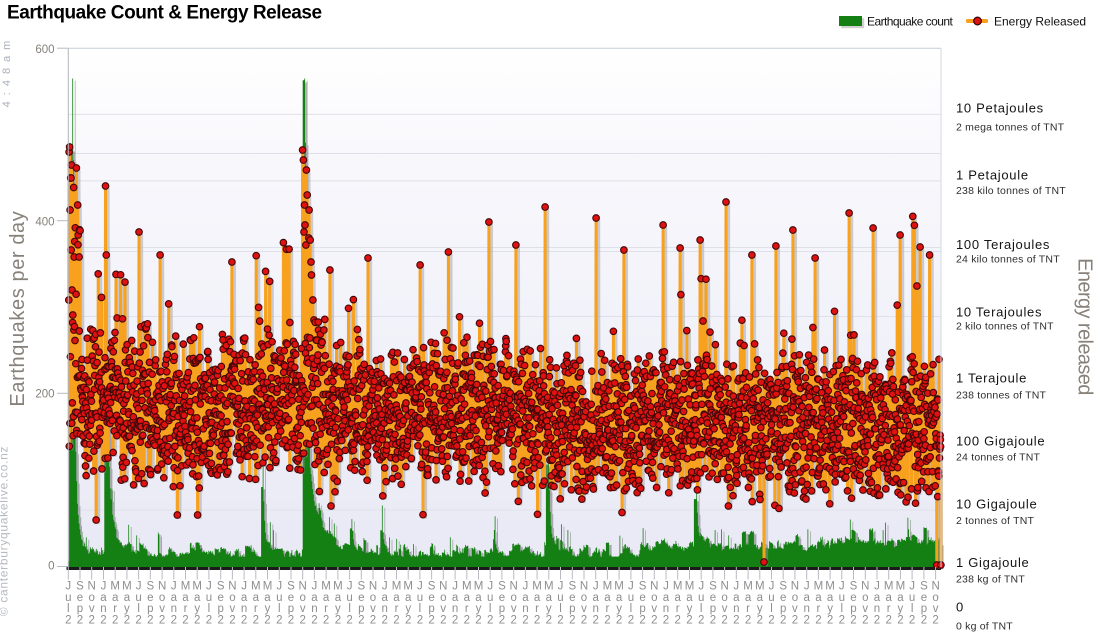 Image resolution: width=1100 pixels, height=640 pixels. I want to click on svg-text: 1 Petajoule, so click(992, 175).